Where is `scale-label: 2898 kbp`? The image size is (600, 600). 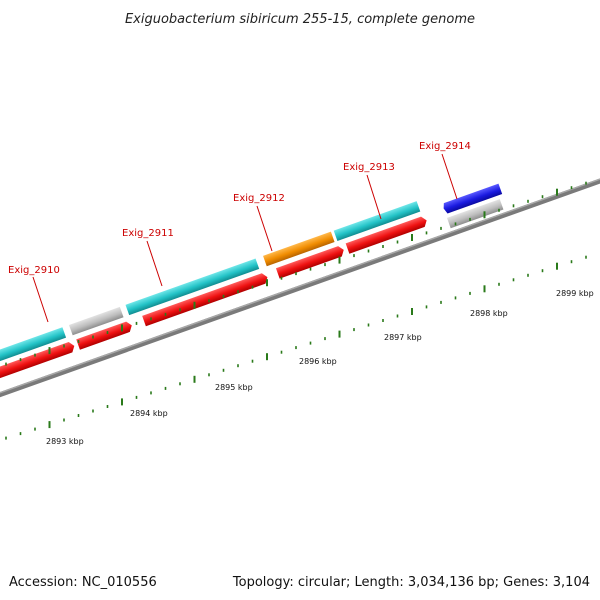
scale-label: 2898 kbp is located at coordinates (489, 313).